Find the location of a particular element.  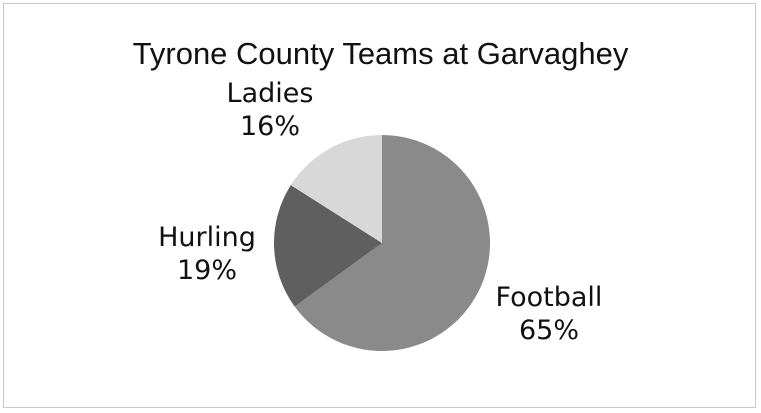

slice-label-ladies: Ladies is located at coordinates (270, 93).